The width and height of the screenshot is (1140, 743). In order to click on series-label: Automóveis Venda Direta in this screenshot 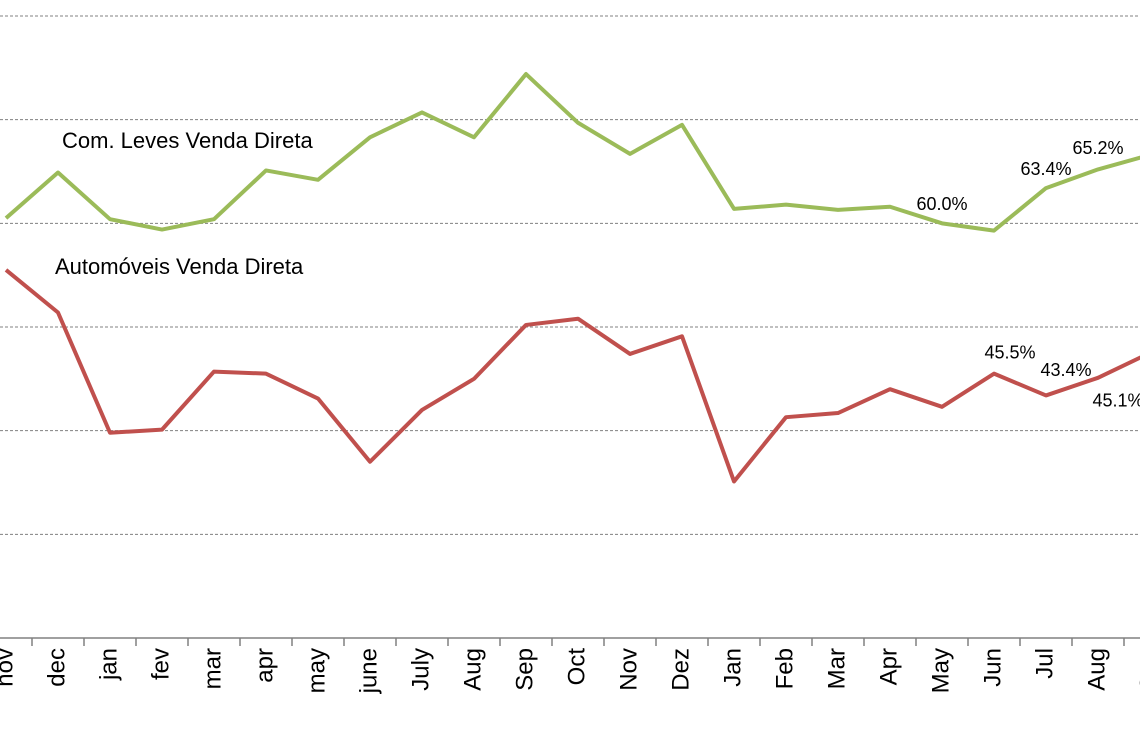, I will do `click(179, 266)`.